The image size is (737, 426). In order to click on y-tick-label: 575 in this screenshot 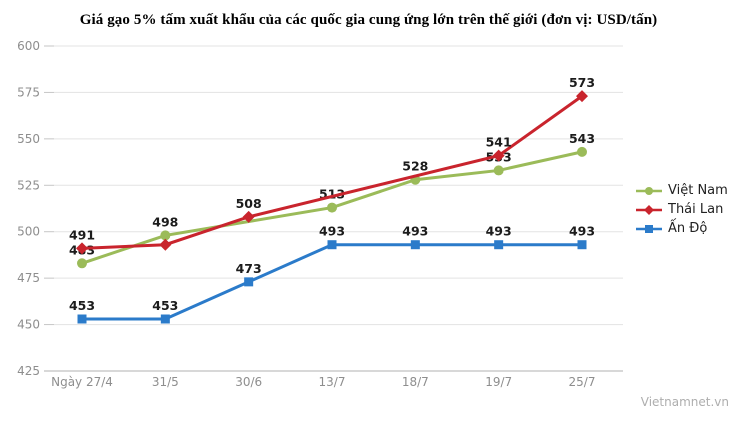, I will do `click(28, 92)`.